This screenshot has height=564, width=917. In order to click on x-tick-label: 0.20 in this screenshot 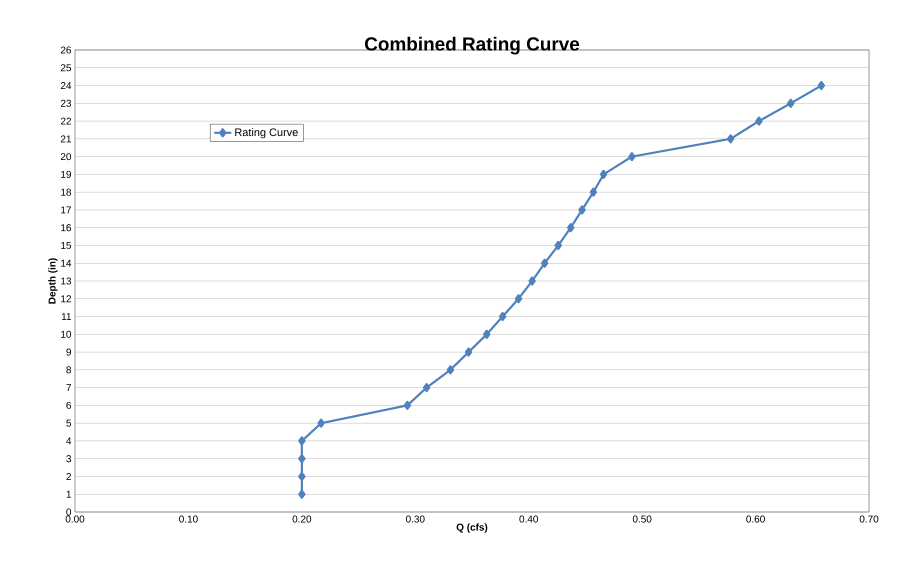, I will do `click(302, 519)`.